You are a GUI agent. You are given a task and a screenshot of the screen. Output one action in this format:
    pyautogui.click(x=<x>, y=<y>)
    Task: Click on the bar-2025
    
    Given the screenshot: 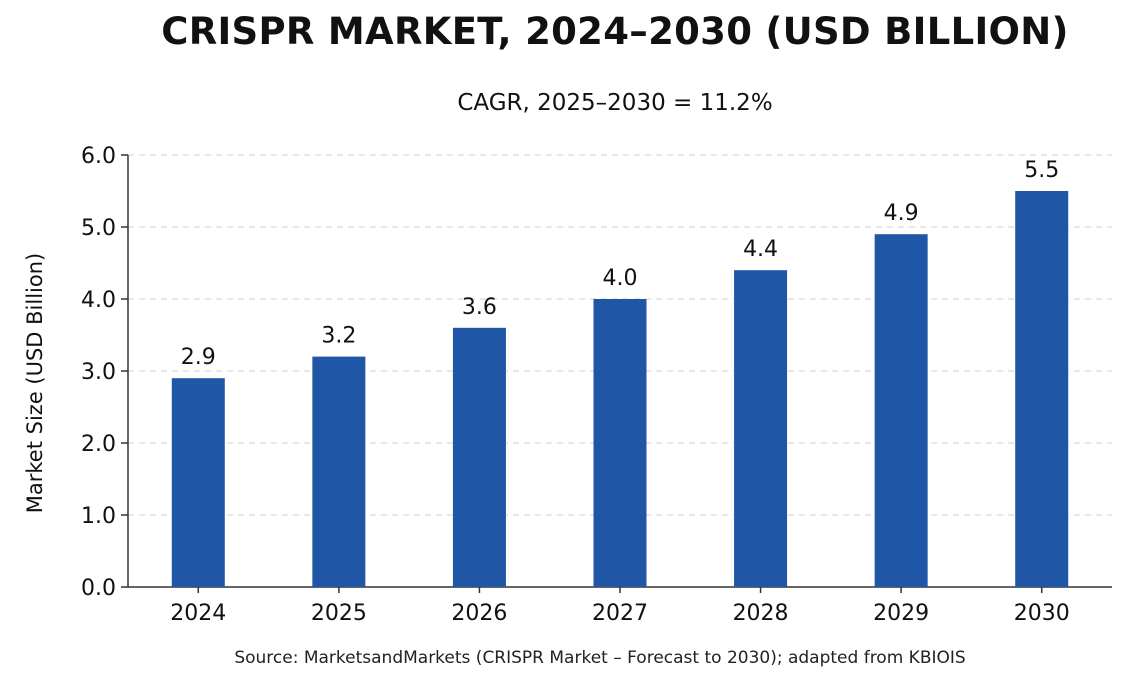 What is the action you would take?
    pyautogui.click(x=339, y=471)
    